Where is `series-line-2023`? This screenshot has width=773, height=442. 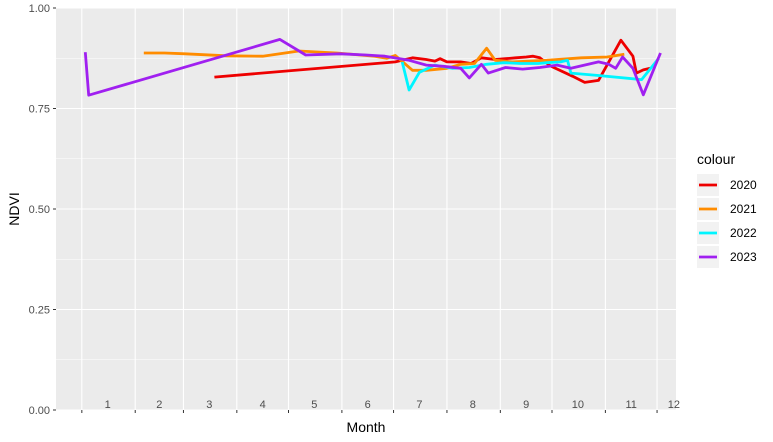
series-line-2023 is located at coordinates (372, 67).